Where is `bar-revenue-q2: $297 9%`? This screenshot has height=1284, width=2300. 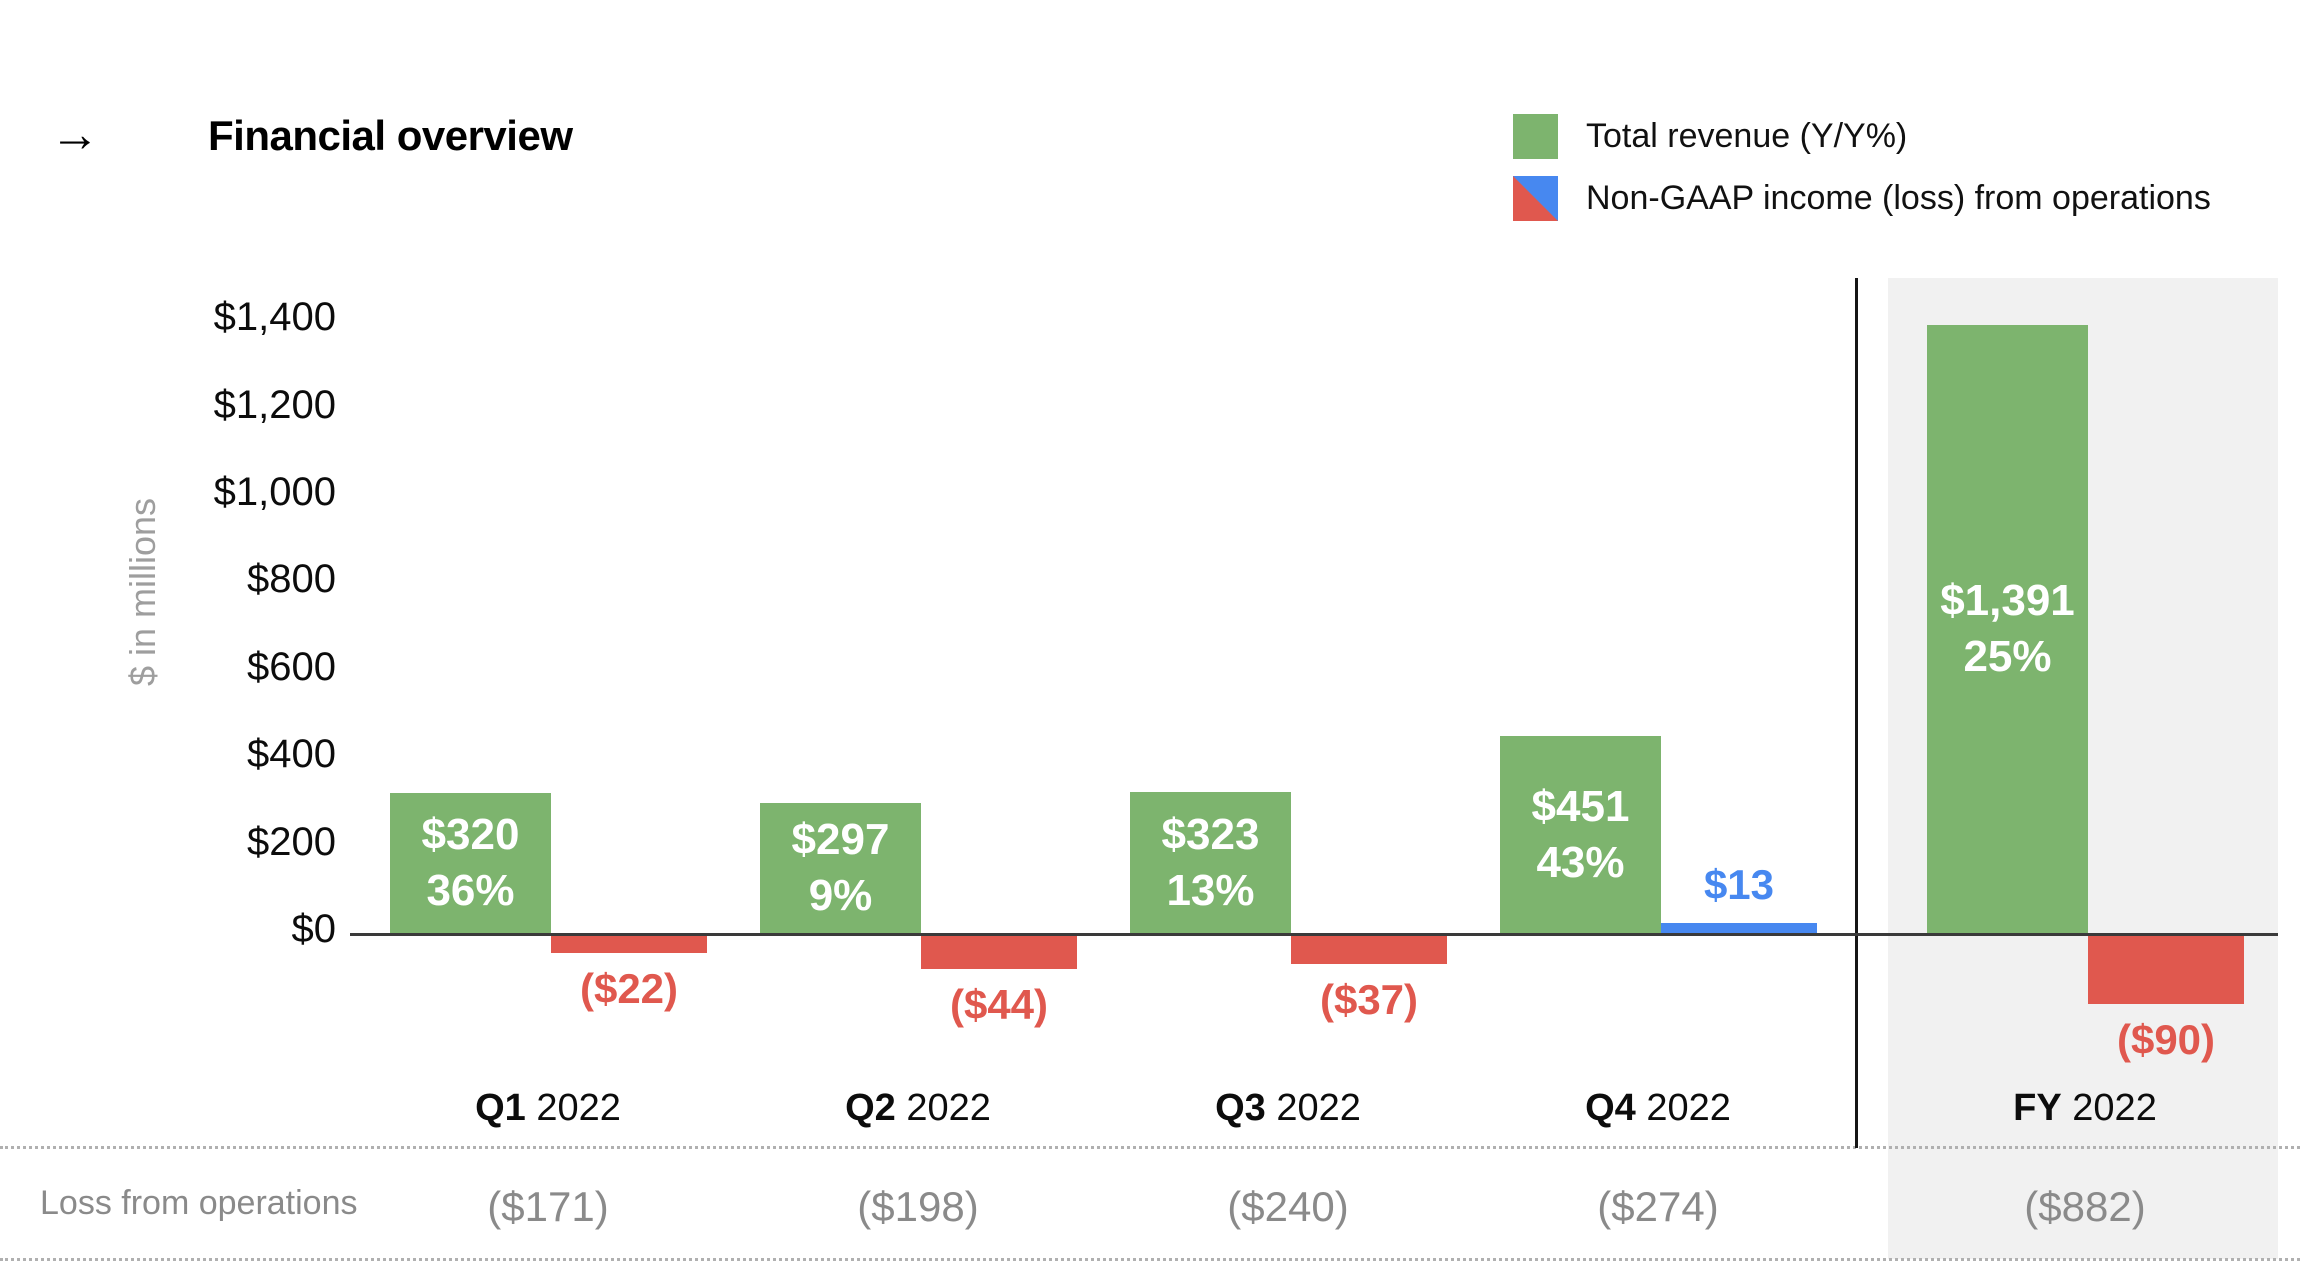
bar-revenue-q2: $297 9% is located at coordinates (840, 868).